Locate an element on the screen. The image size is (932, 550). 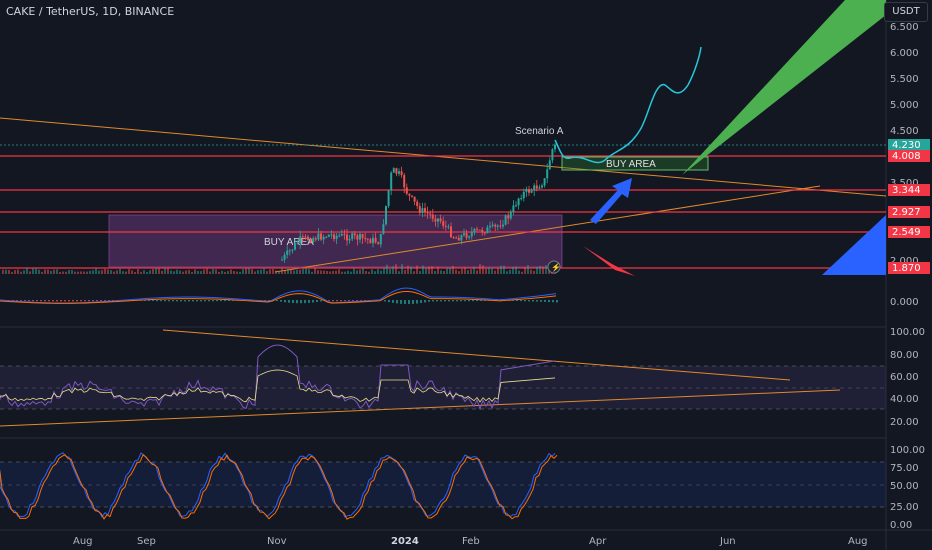
price-tick: 2.000 is located at coordinates (904, 261).